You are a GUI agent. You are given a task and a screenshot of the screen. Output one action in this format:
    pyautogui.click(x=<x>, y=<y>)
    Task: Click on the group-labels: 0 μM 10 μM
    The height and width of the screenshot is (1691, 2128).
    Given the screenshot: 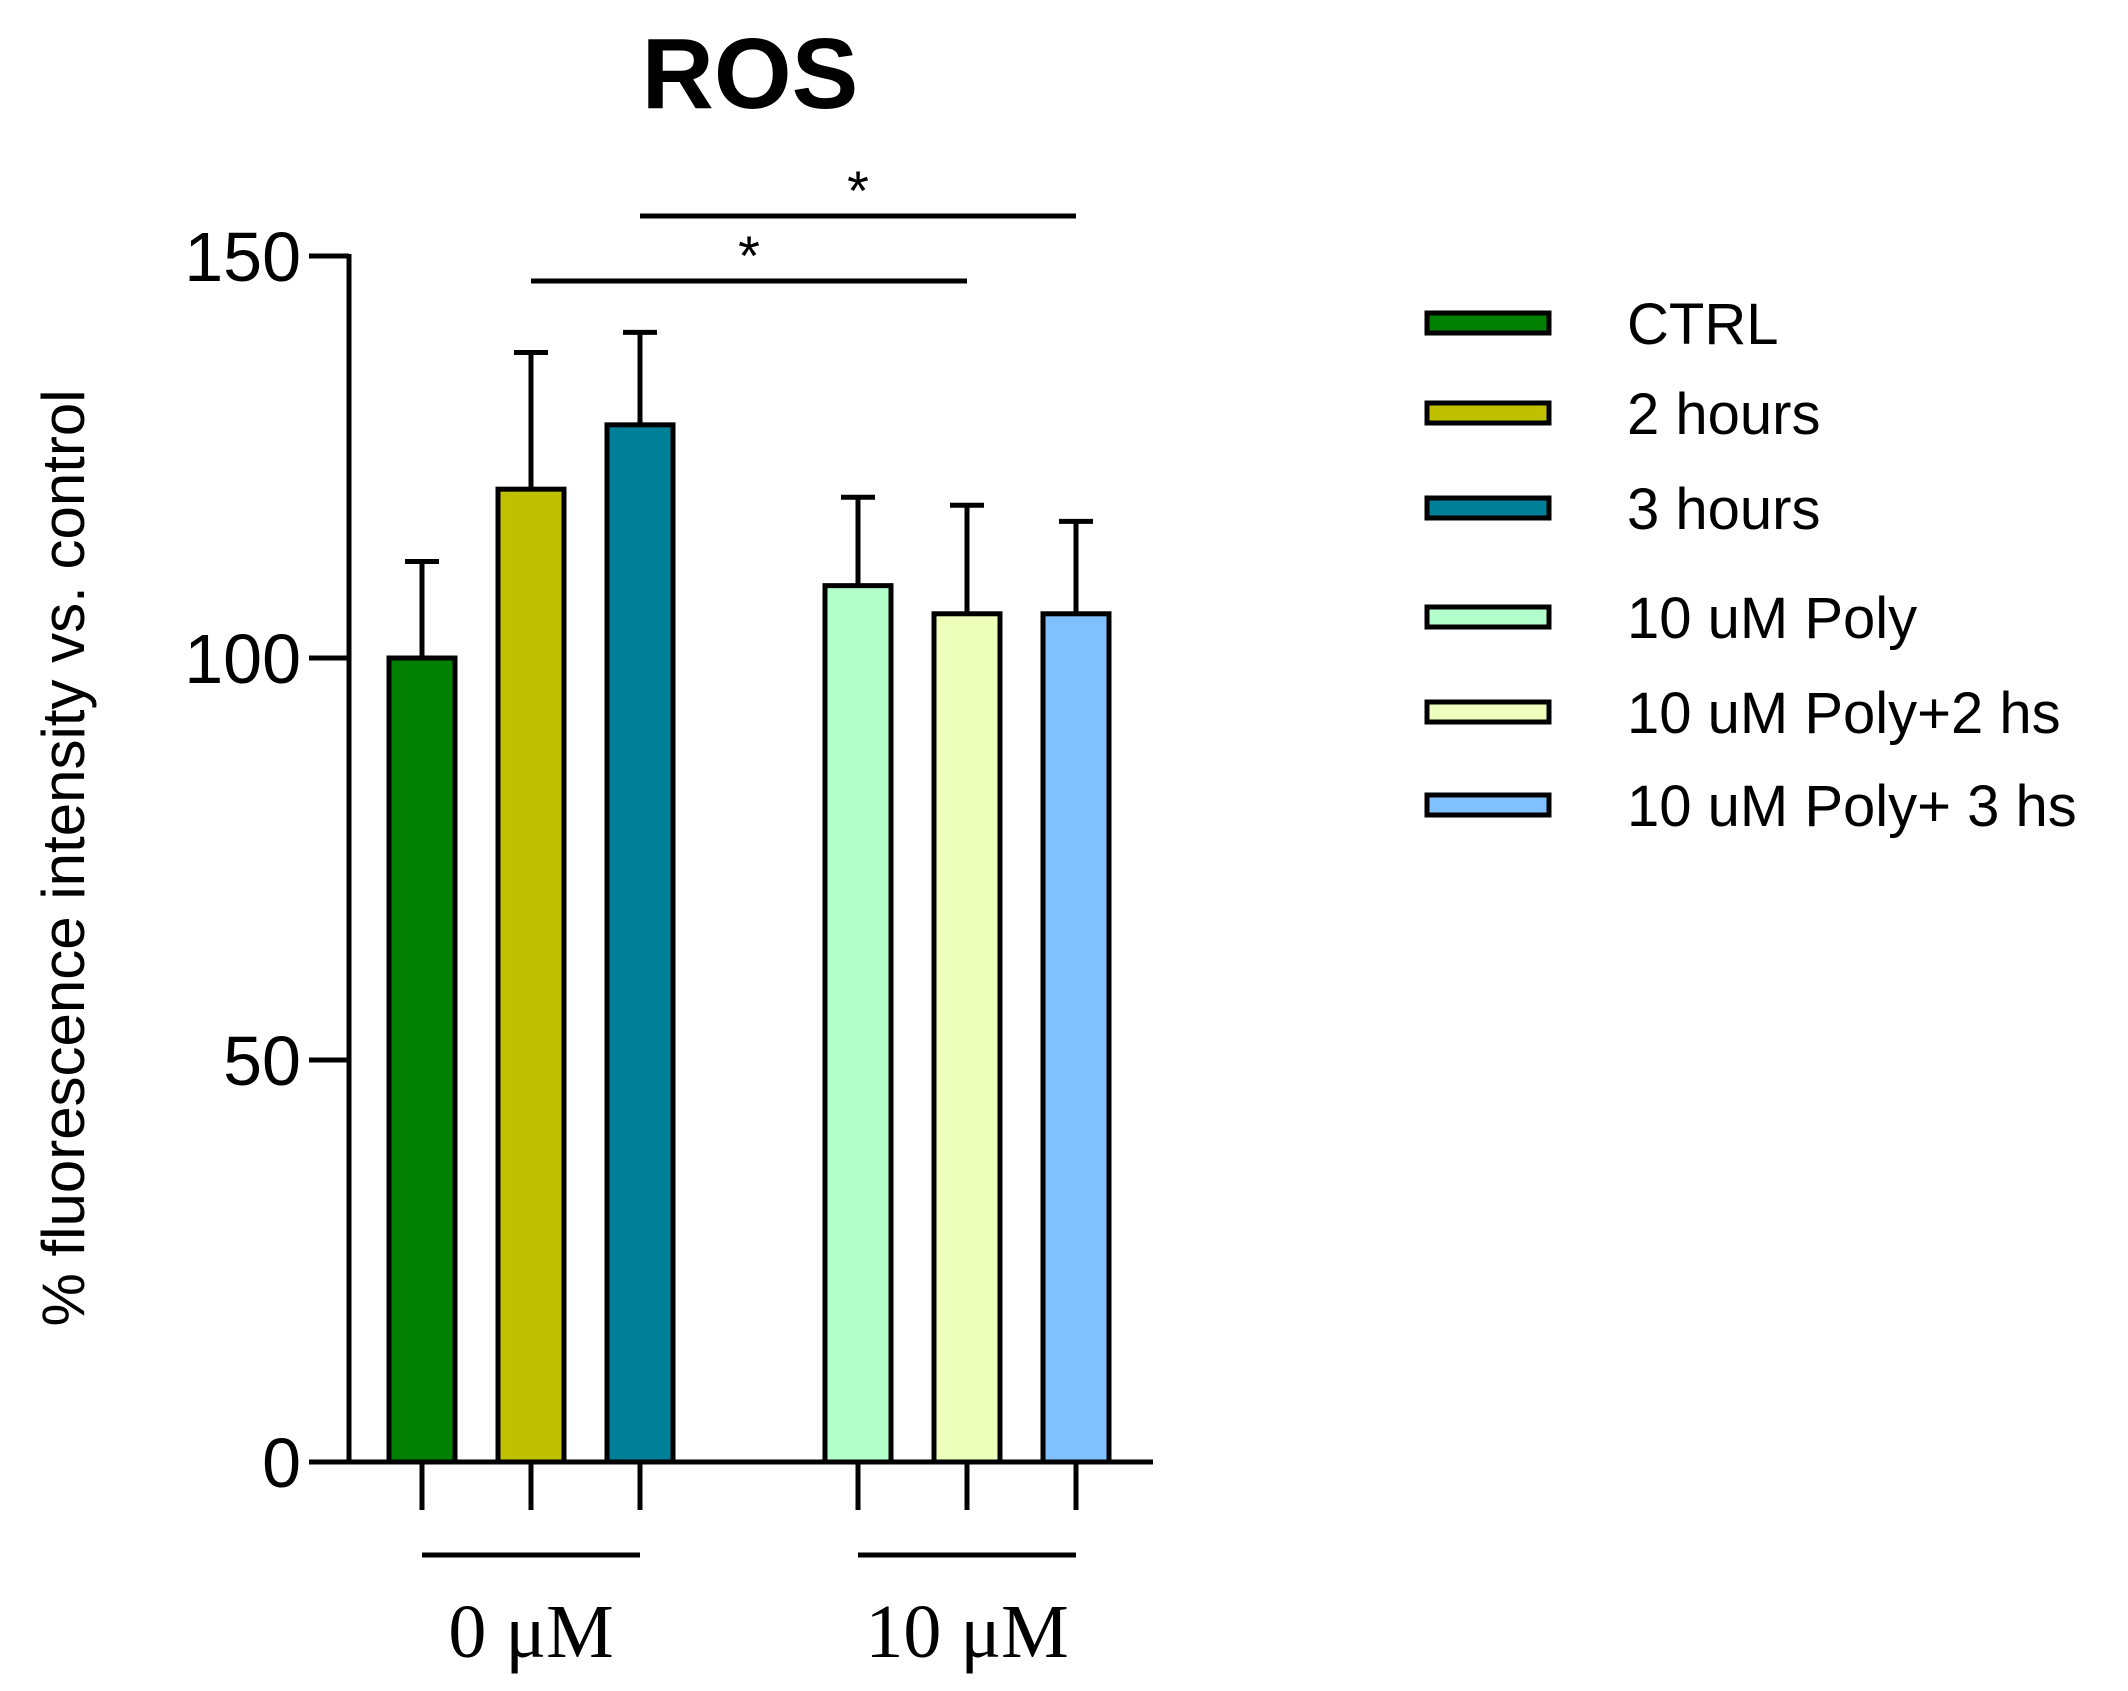 What is the action you would take?
    pyautogui.click(x=749, y=1613)
    